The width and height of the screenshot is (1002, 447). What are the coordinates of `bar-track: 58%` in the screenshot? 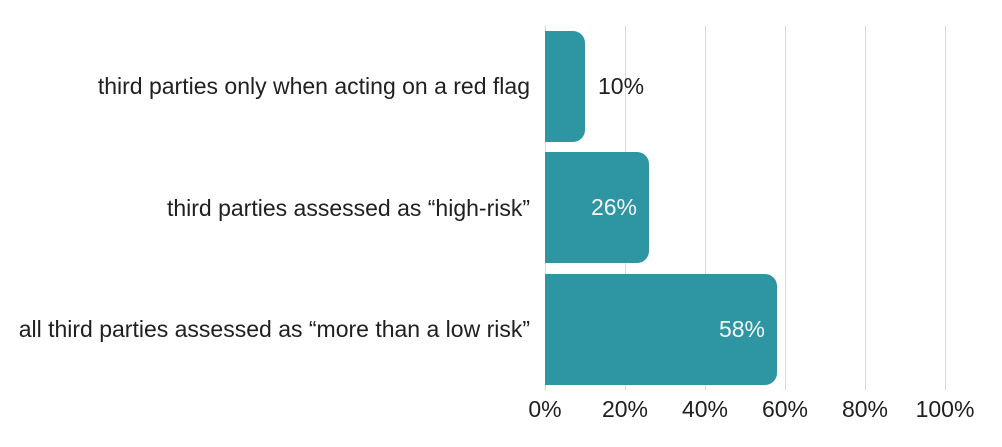 It's located at (745, 329).